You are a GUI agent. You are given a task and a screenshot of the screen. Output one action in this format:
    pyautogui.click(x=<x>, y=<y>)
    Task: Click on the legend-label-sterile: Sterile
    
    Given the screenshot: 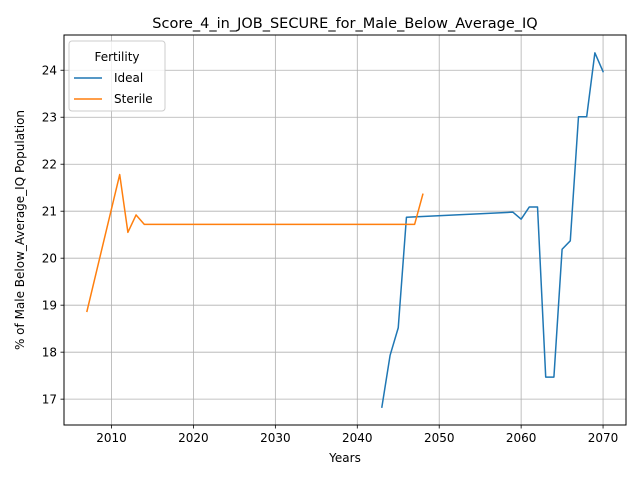 What is the action you would take?
    pyautogui.click(x=133, y=99)
    